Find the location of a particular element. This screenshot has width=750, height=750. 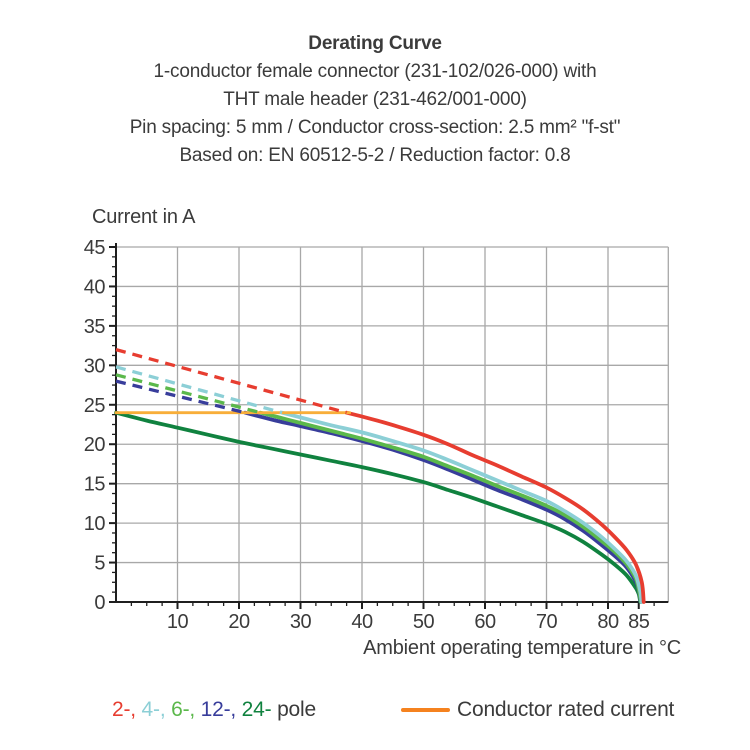

series-2-pole-solid is located at coordinates (495, 507).